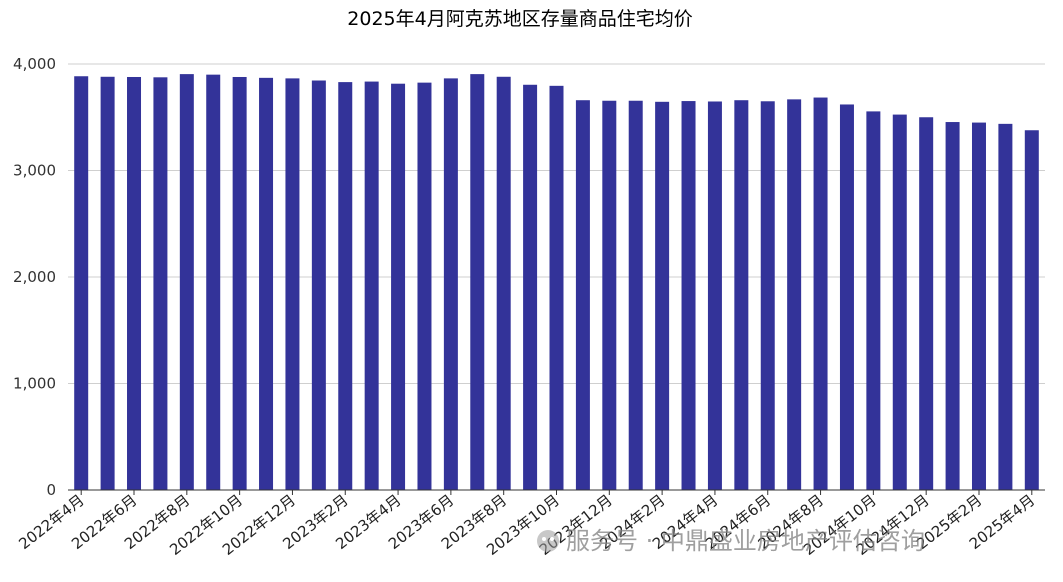  I want to click on y-tick-label: 0, so click(51, 490).